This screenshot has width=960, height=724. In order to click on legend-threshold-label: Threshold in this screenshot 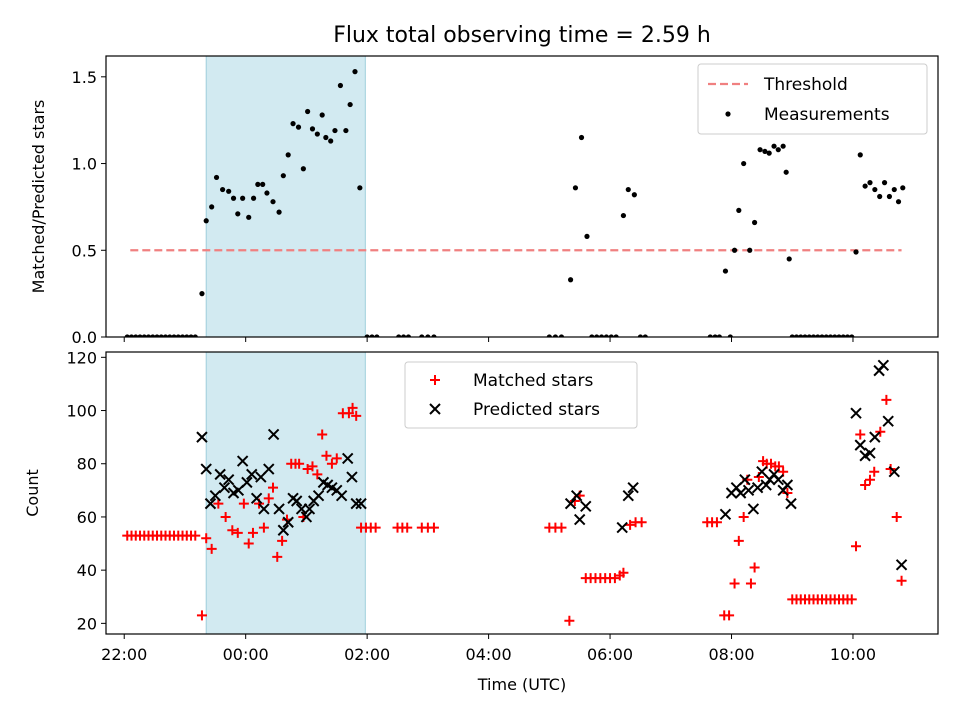, I will do `click(805, 85)`.